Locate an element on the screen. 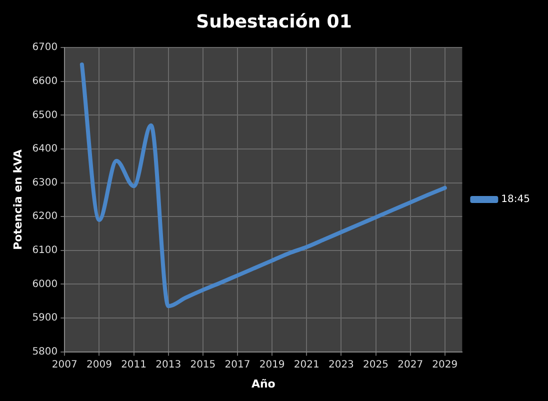  x-tick-label: 2013 is located at coordinates (169, 364).